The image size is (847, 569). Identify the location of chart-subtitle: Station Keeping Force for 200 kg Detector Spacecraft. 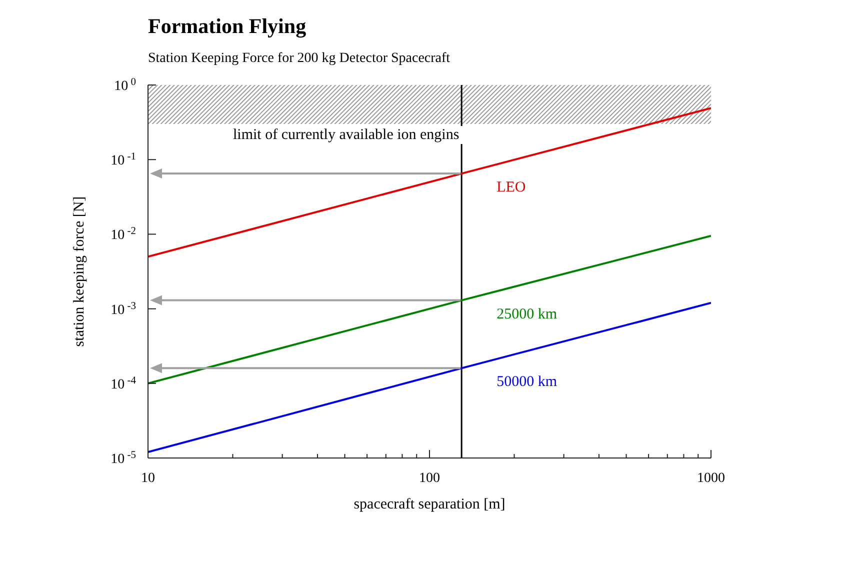
(299, 59).